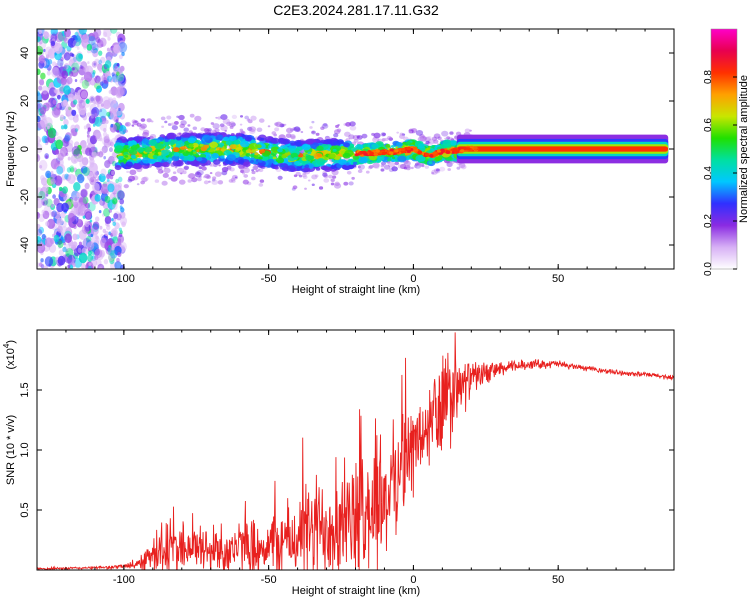 This screenshot has height=605, width=750. I want to click on snr-y-scale-exponent: 4, so click(6, 345).